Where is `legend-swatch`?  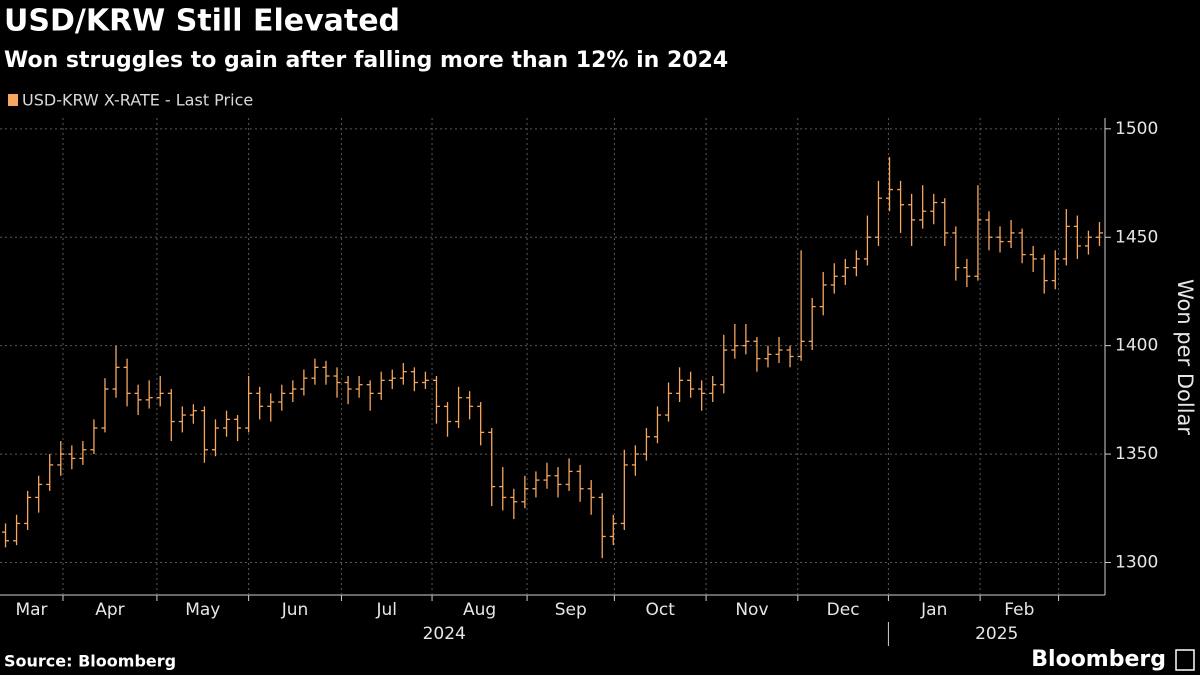
legend-swatch is located at coordinates (13, 100).